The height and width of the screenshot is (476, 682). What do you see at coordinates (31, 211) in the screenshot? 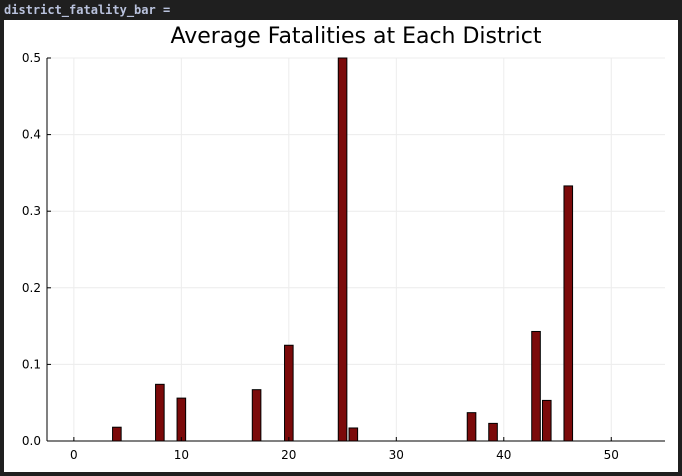
I see `y-tick-label: 0.3` at bounding box center [31, 211].